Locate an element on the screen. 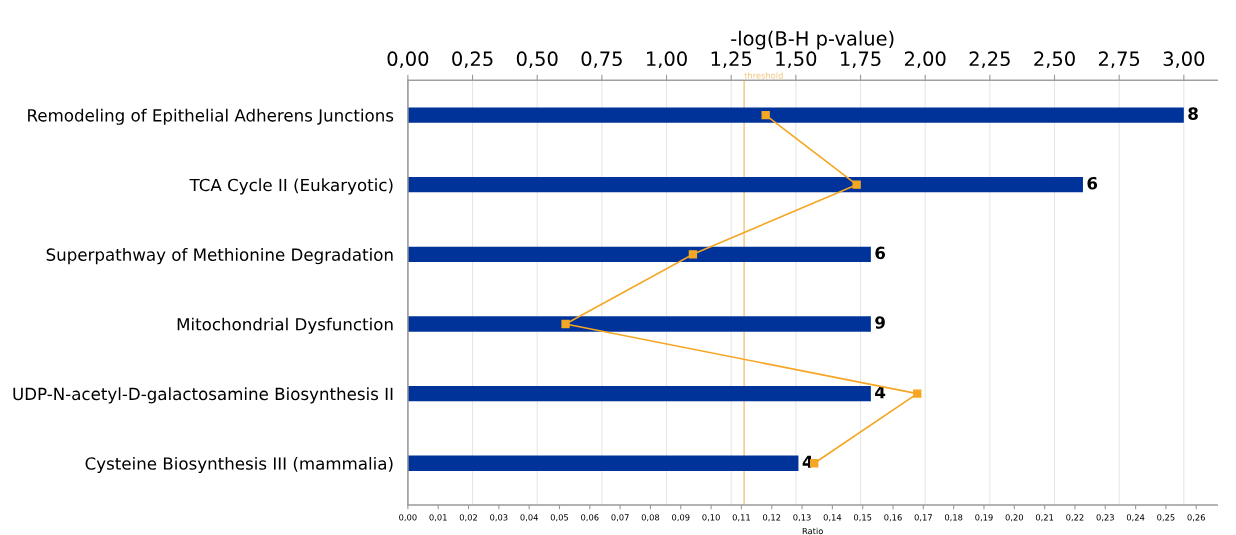  x-tick-label: 0,10 is located at coordinates (711, 518).